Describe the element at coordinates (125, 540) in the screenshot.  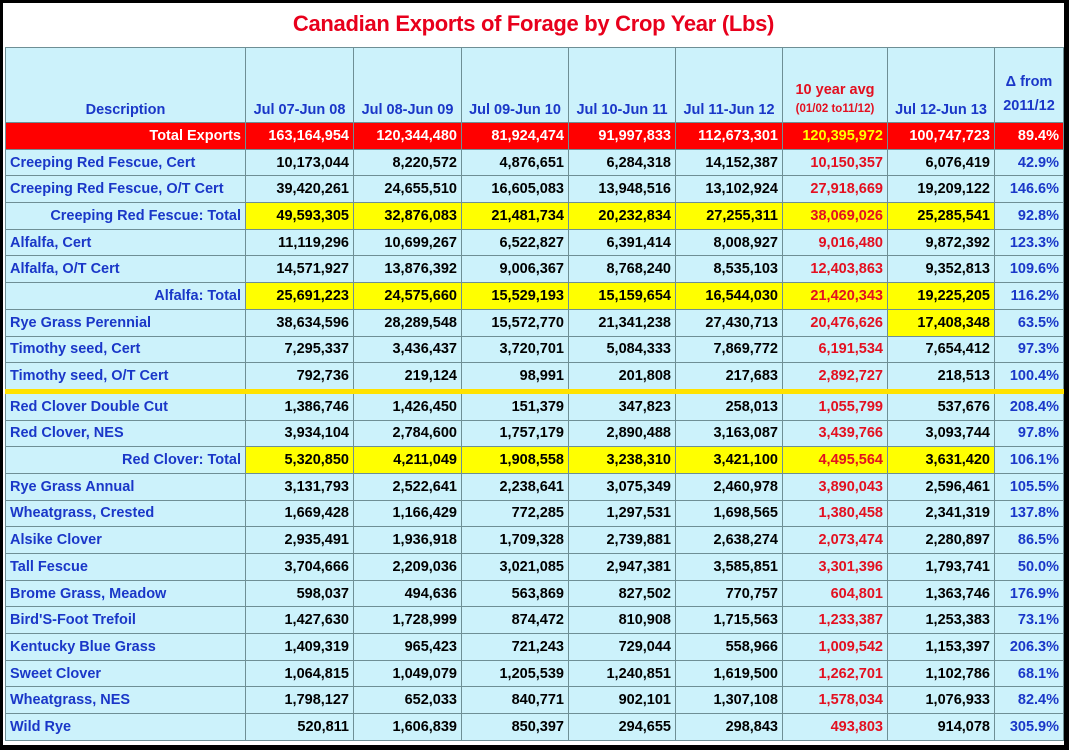
I see `row-label: Alsike Clover` at that location.